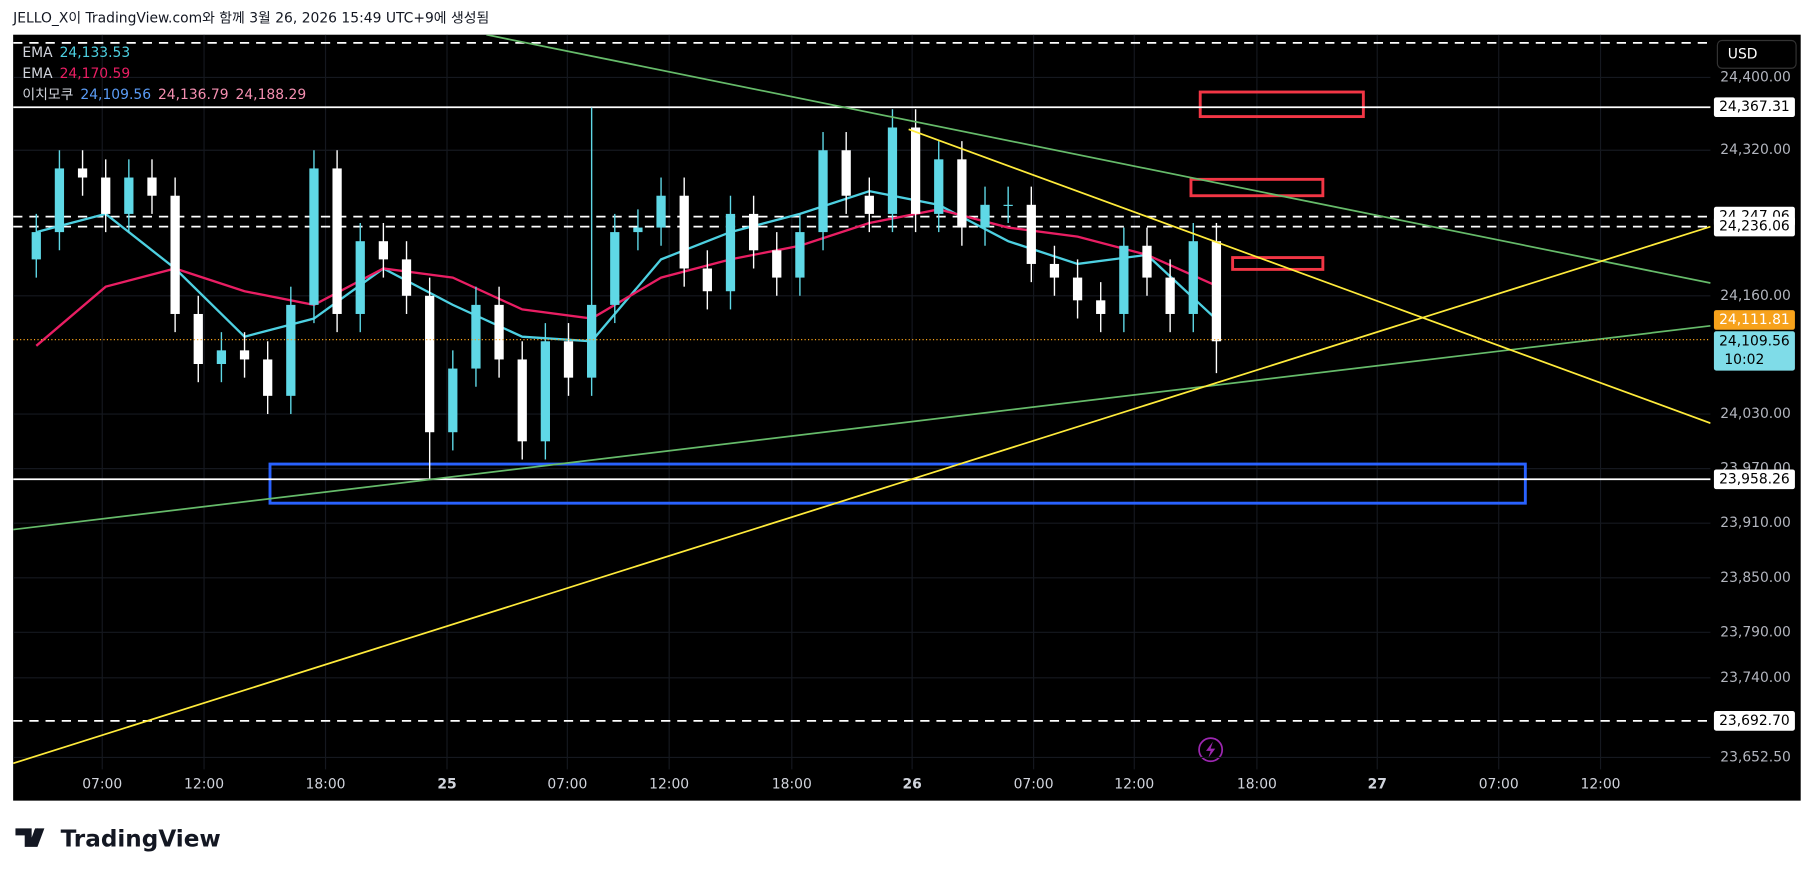 The width and height of the screenshot is (1815, 877). Describe the element at coordinates (1755, 578) in the screenshot. I see `y-tick-label: 23,850.00` at that location.